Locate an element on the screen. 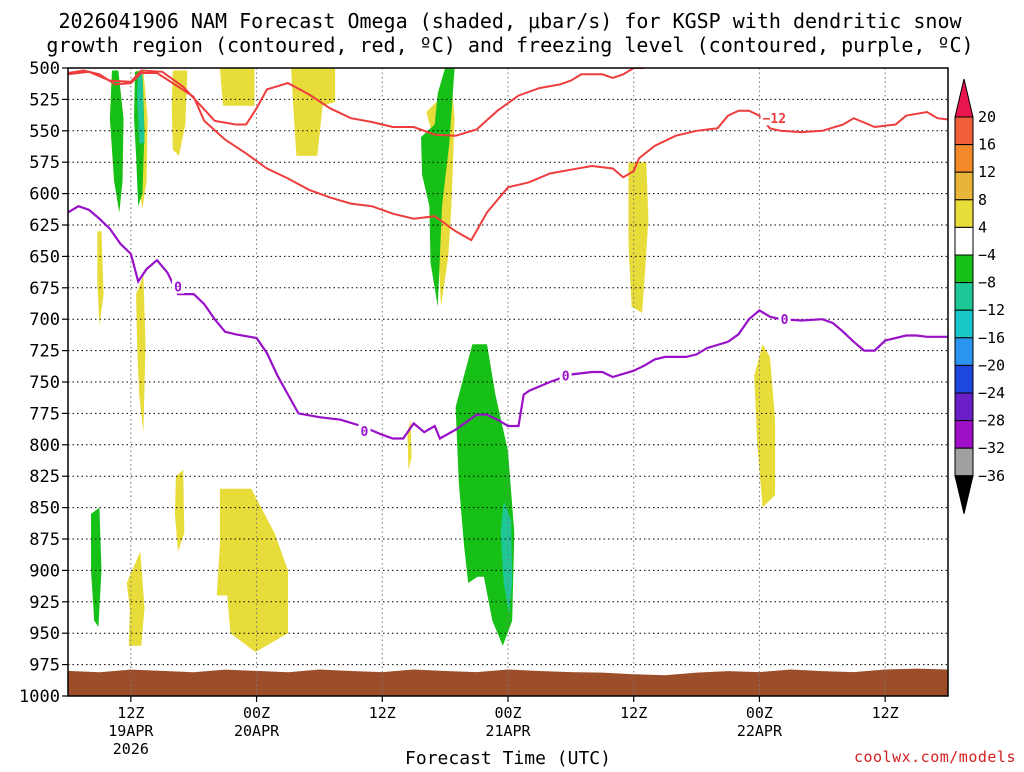 This screenshot has height=772, width=1024. ytick-label-500: 500 is located at coordinates (44, 69).